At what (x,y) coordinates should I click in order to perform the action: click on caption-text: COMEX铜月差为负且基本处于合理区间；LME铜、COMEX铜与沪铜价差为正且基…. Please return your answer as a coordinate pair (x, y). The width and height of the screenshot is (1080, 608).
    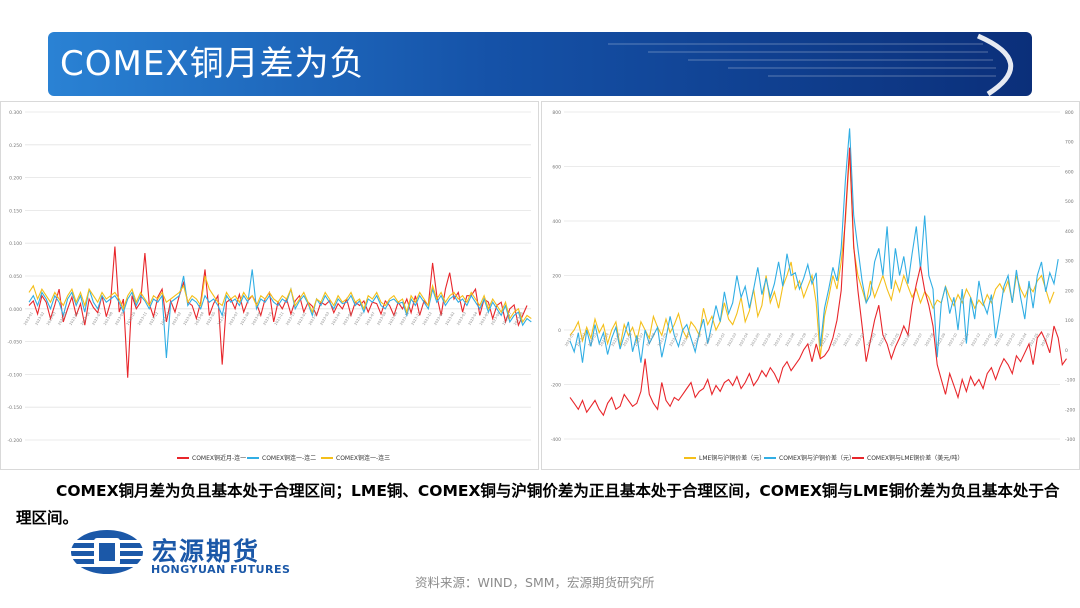
    Looking at the image, I should click on (538, 504).